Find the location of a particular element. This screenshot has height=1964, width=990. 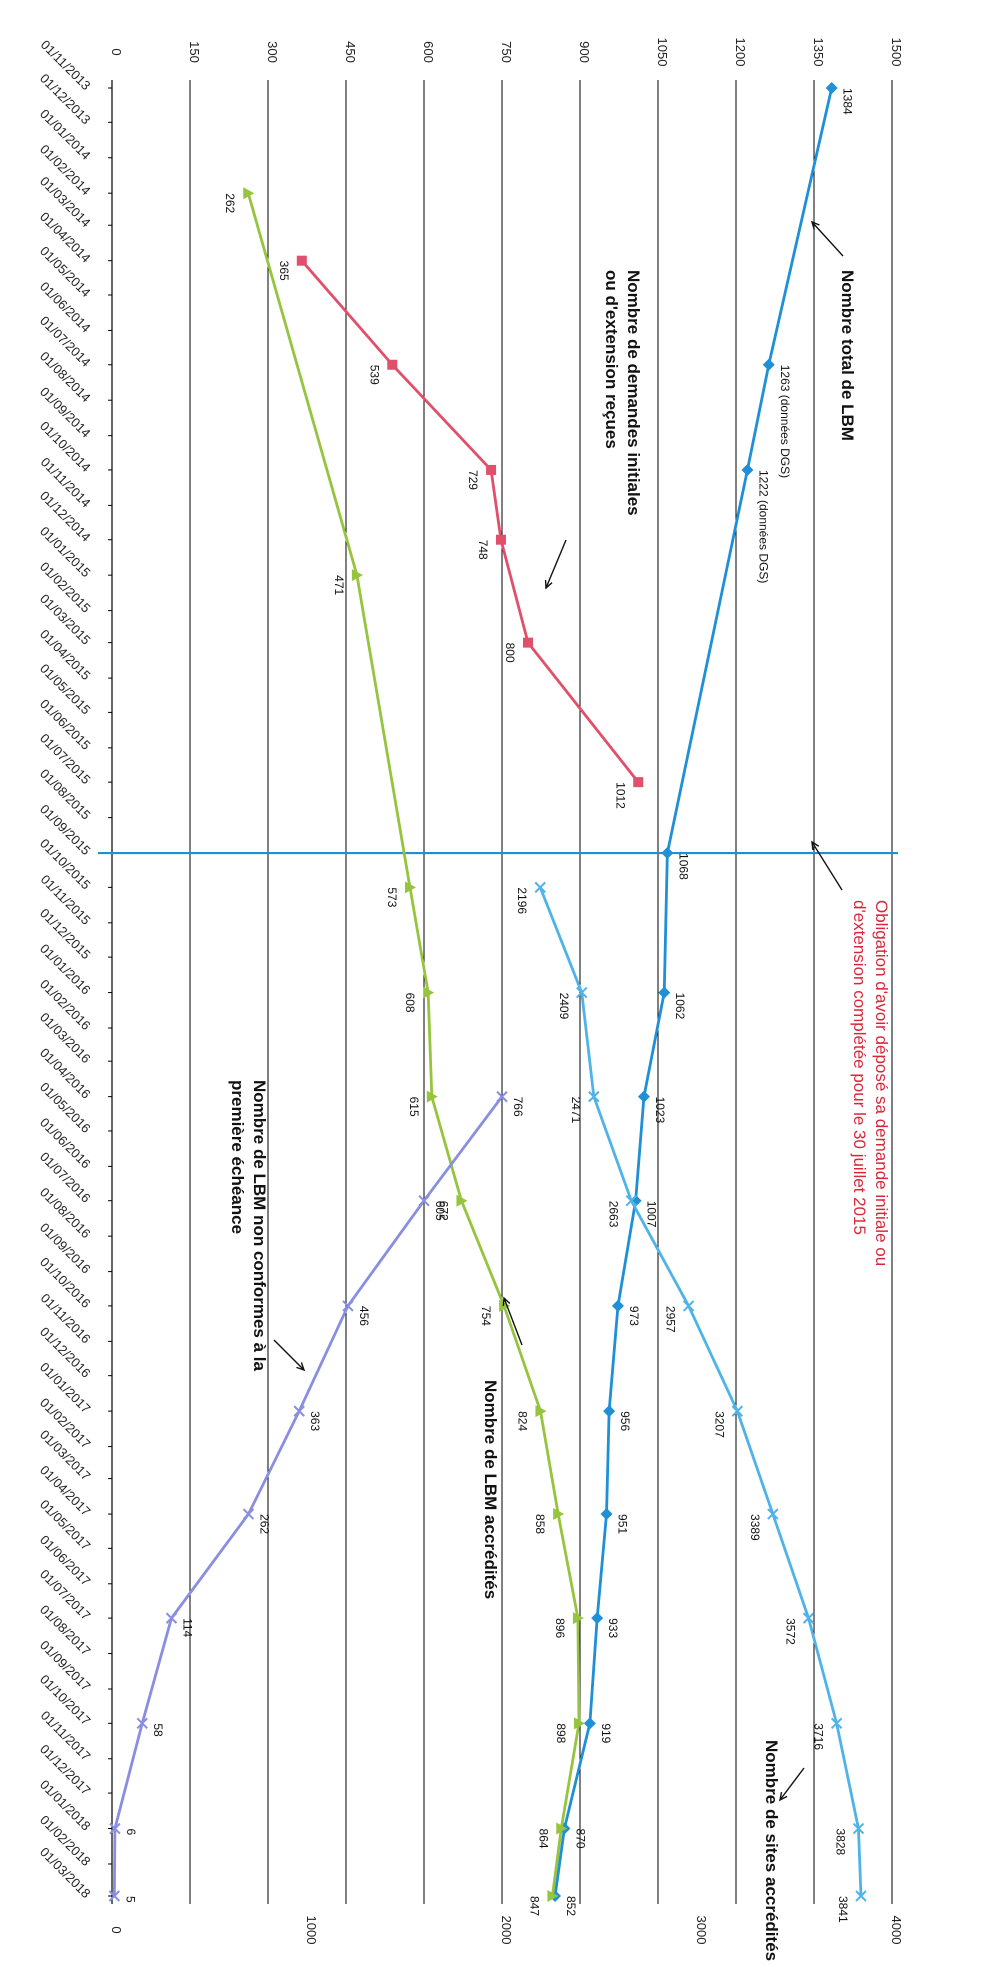

total_lbm-annotation-line: Nombre total de LBM is located at coordinates (847, 355).